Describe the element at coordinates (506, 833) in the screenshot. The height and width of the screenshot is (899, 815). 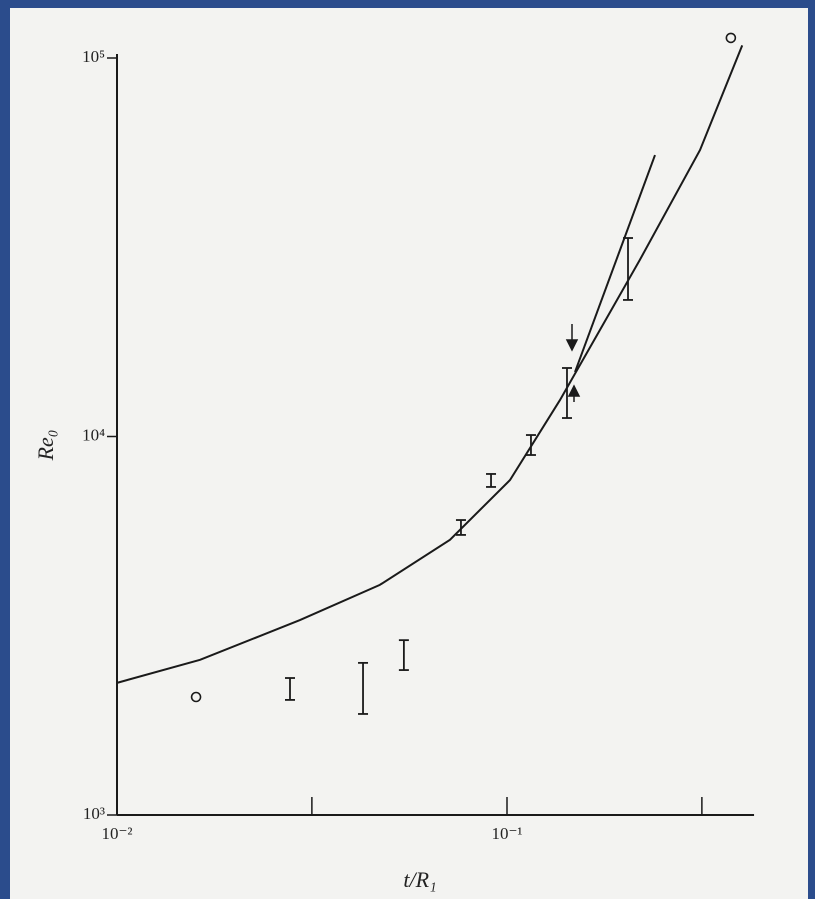
I see `x-tick-label: 10⁻¹` at that location.